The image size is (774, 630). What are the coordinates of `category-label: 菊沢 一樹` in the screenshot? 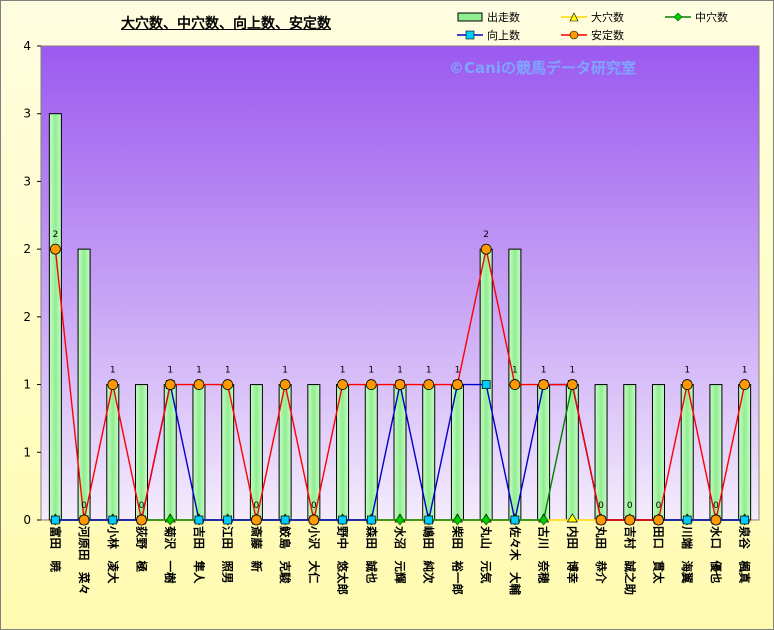 It's located at (170, 555).